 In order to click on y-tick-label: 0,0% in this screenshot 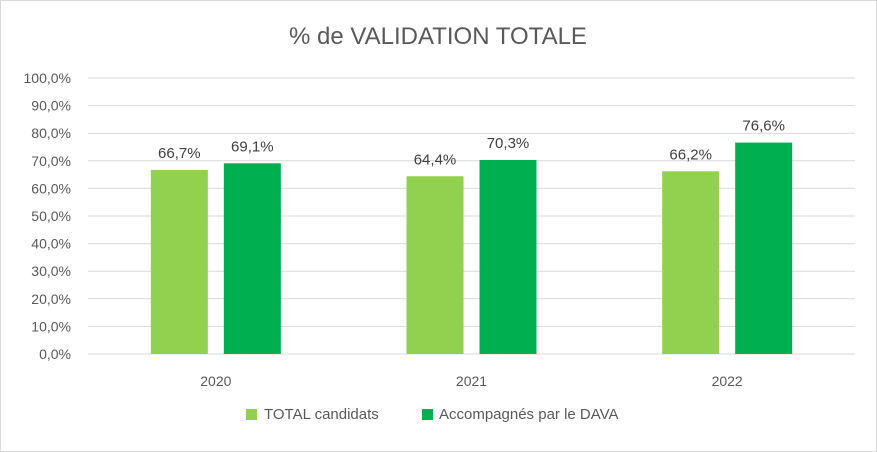, I will do `click(55, 354)`.